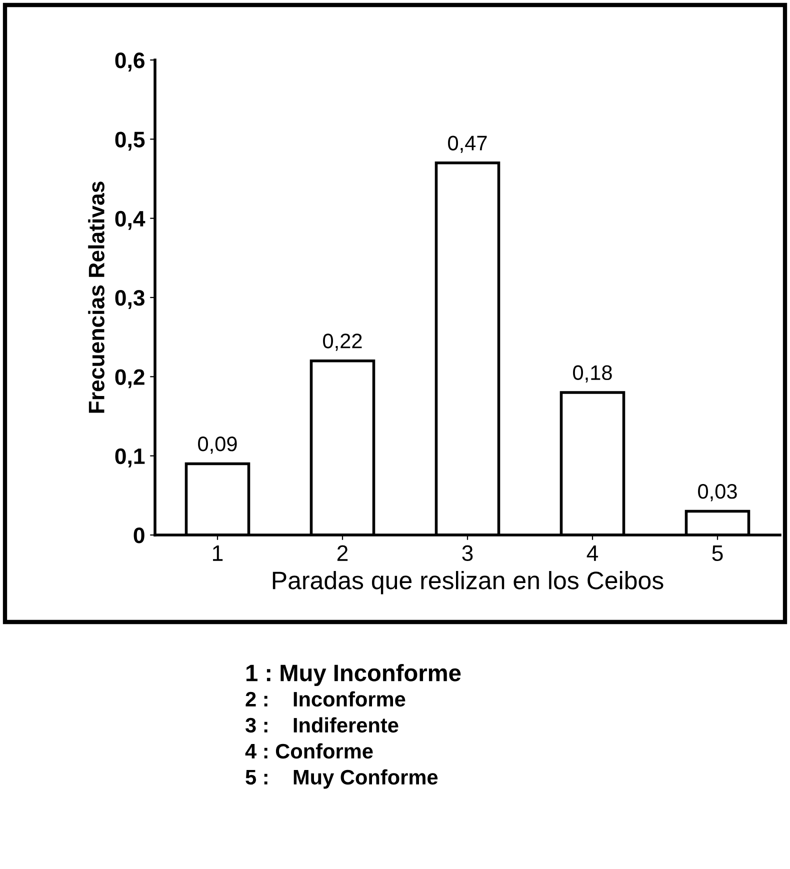 This screenshot has height=869, width=790. What do you see at coordinates (468, 582) in the screenshot?
I see `x-axis-title: Paradas que reslizan en los Ceibos` at bounding box center [468, 582].